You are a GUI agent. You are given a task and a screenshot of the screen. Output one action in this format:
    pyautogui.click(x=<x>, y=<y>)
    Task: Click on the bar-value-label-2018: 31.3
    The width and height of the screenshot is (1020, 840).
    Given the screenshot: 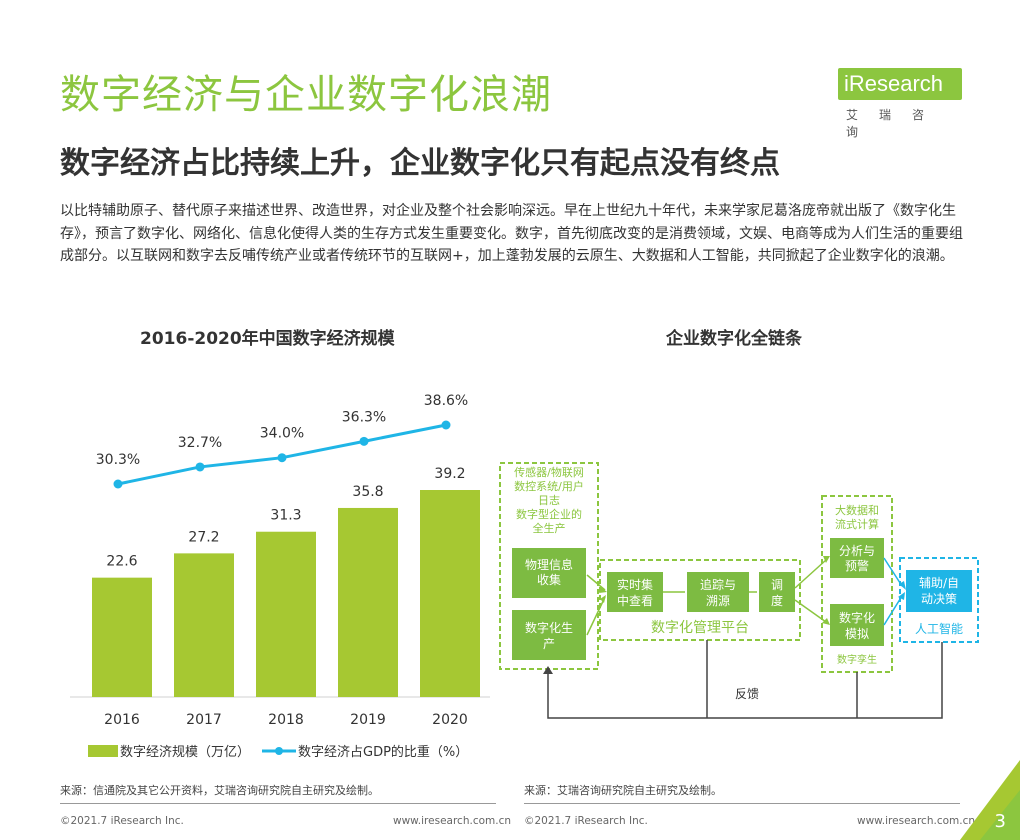 What is the action you would take?
    pyautogui.click(x=285, y=516)
    